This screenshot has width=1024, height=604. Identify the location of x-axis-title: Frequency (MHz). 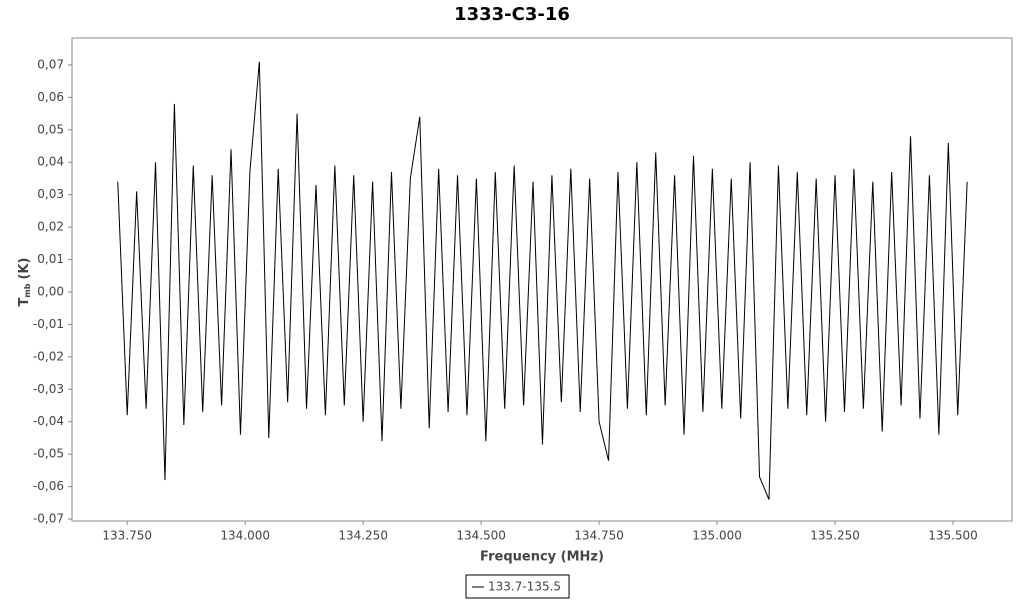
(542, 557).